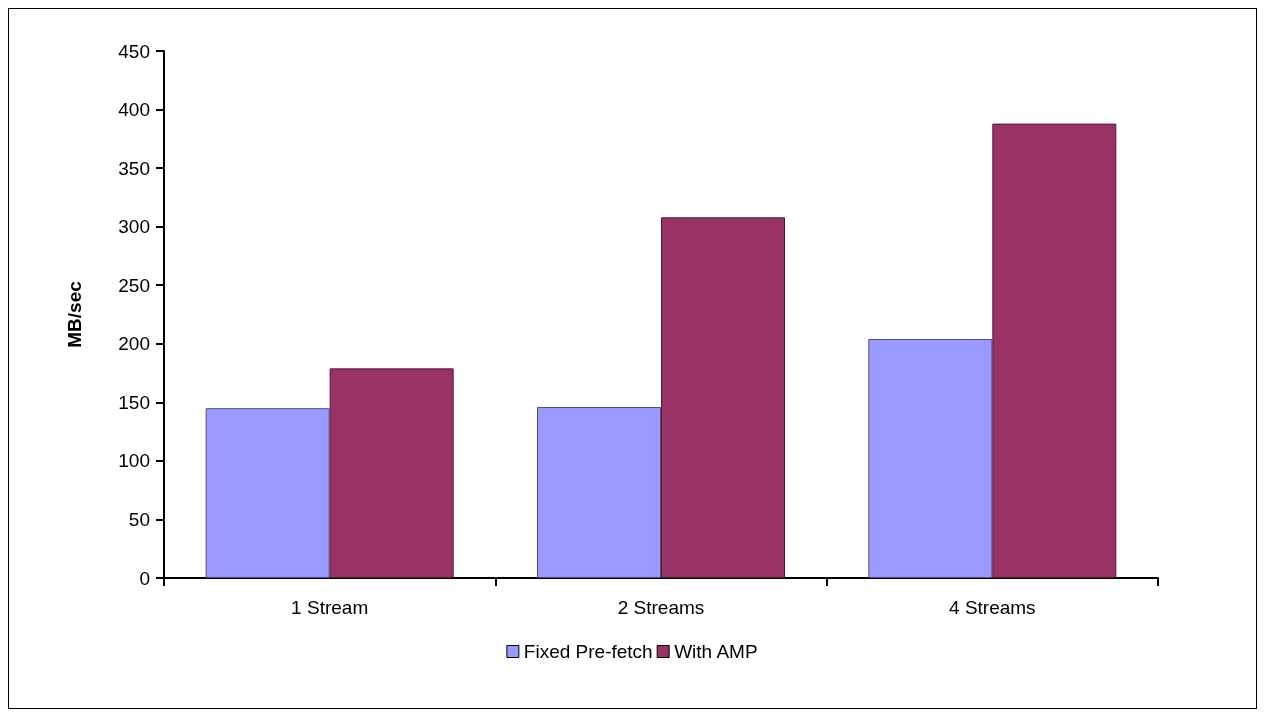 This screenshot has width=1265, height=717. What do you see at coordinates (74, 314) in the screenshot?
I see `y-axis-title: MB/sec` at bounding box center [74, 314].